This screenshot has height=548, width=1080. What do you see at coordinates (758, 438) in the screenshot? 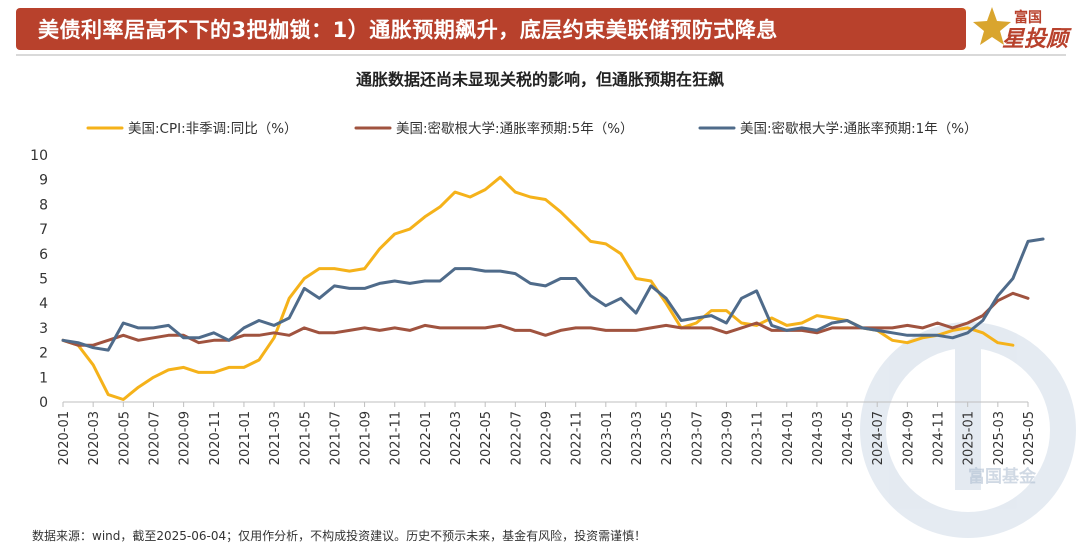
I see `x-tick-label: 2023-11` at bounding box center [758, 438].